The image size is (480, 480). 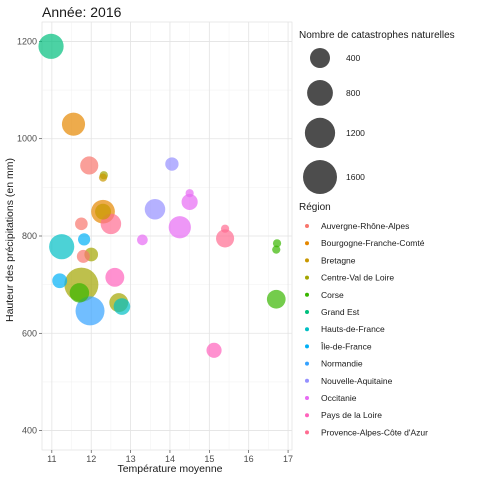 I want to click on y-tick-label: 800, so click(x=29, y=236).